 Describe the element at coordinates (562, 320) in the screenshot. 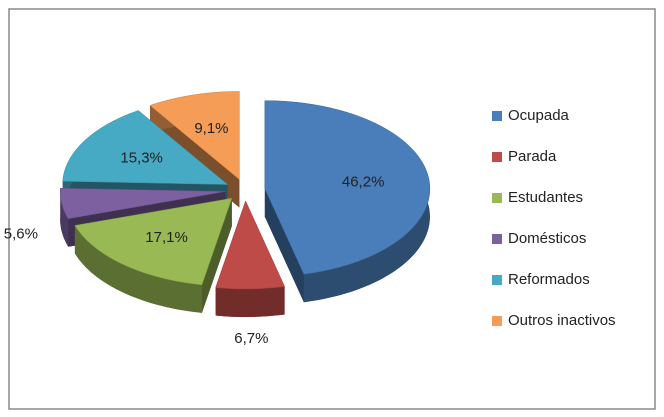

I see `legend-label: Outros inactivos` at that location.